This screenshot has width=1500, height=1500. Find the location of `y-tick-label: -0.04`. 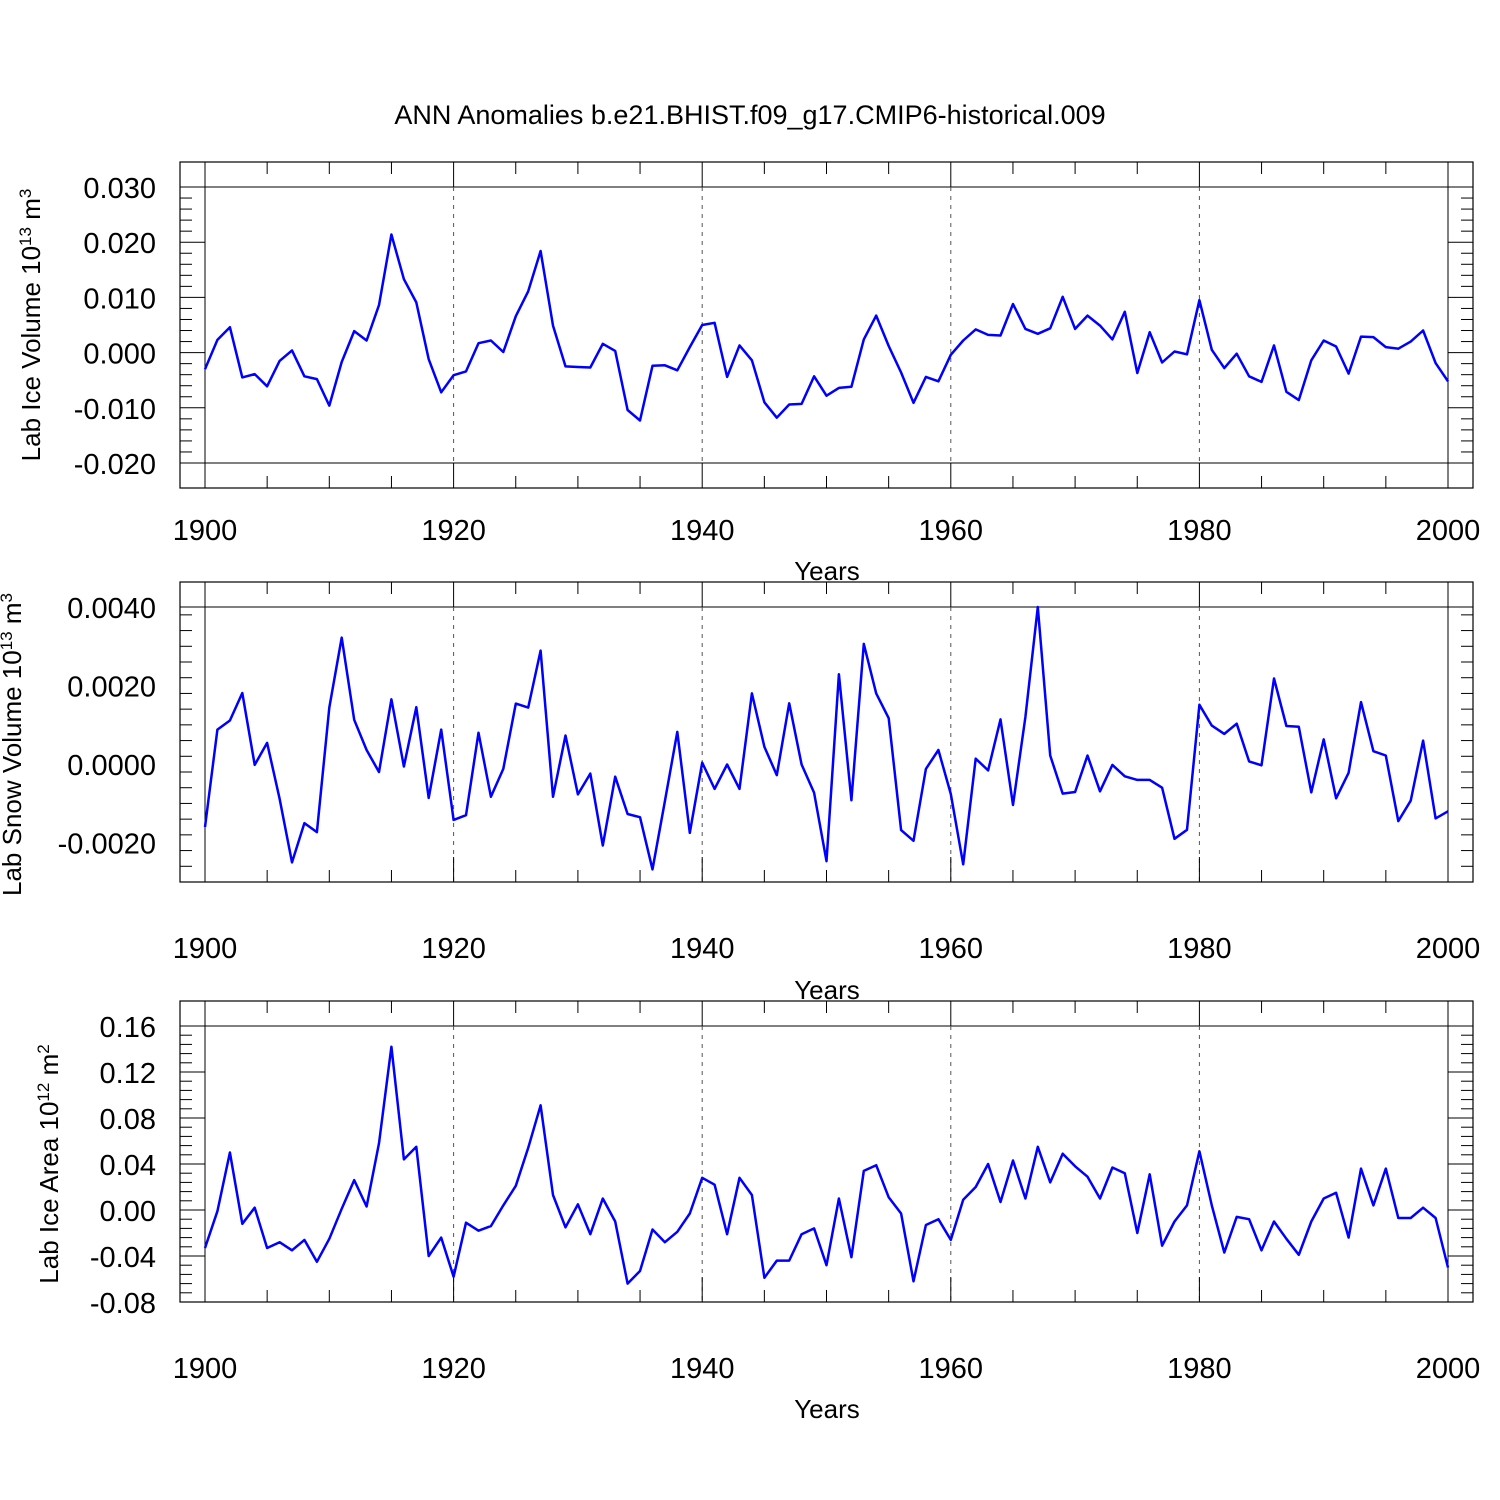

y-tick-label: -0.04 is located at coordinates (123, 1258).